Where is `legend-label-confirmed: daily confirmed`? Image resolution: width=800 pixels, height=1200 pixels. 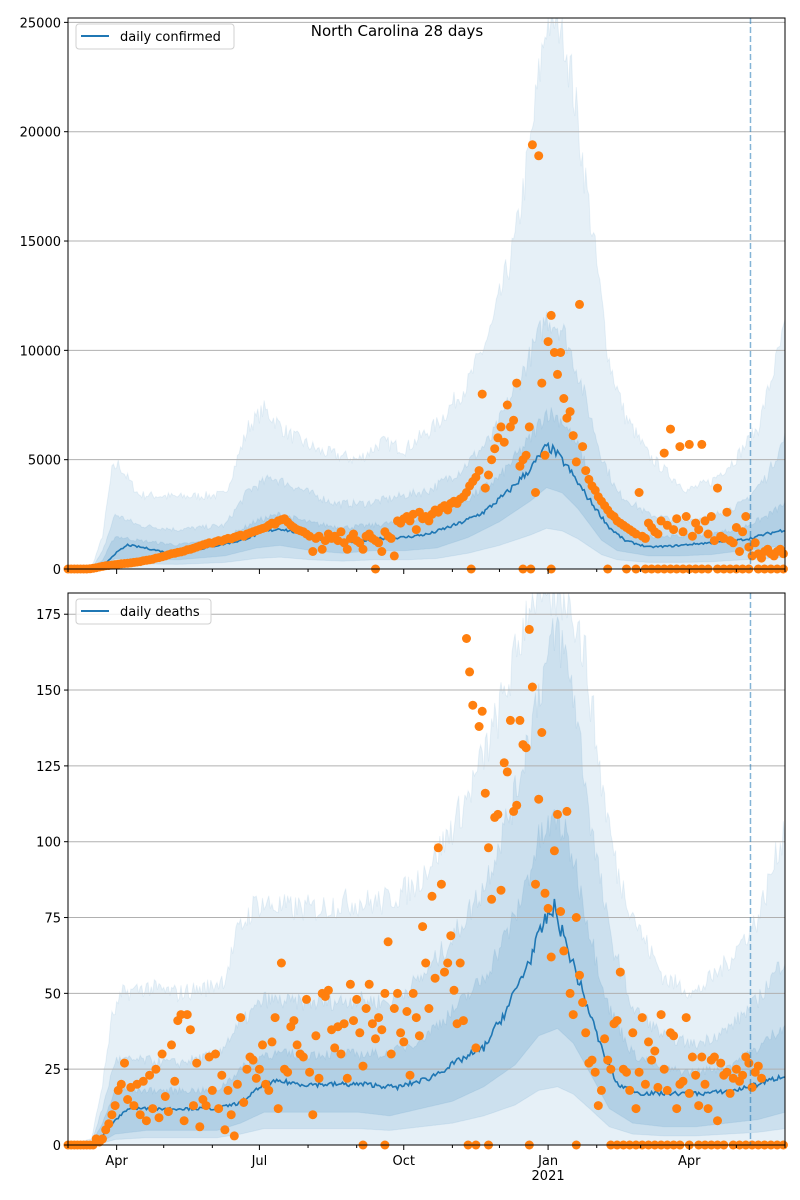 legend-label-confirmed: daily confirmed is located at coordinates (170, 37).